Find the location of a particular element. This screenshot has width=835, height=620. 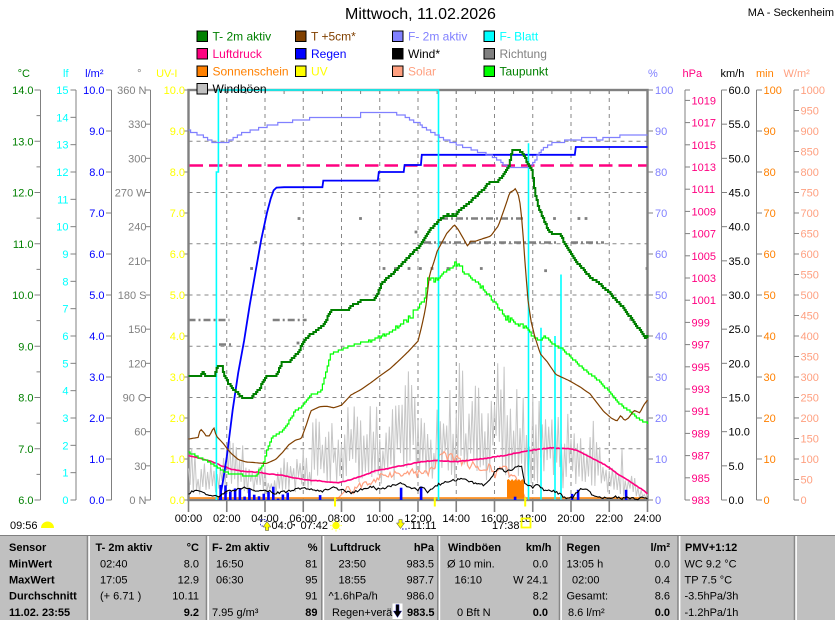

svg-text: 11.0 is located at coordinates (23, 245).